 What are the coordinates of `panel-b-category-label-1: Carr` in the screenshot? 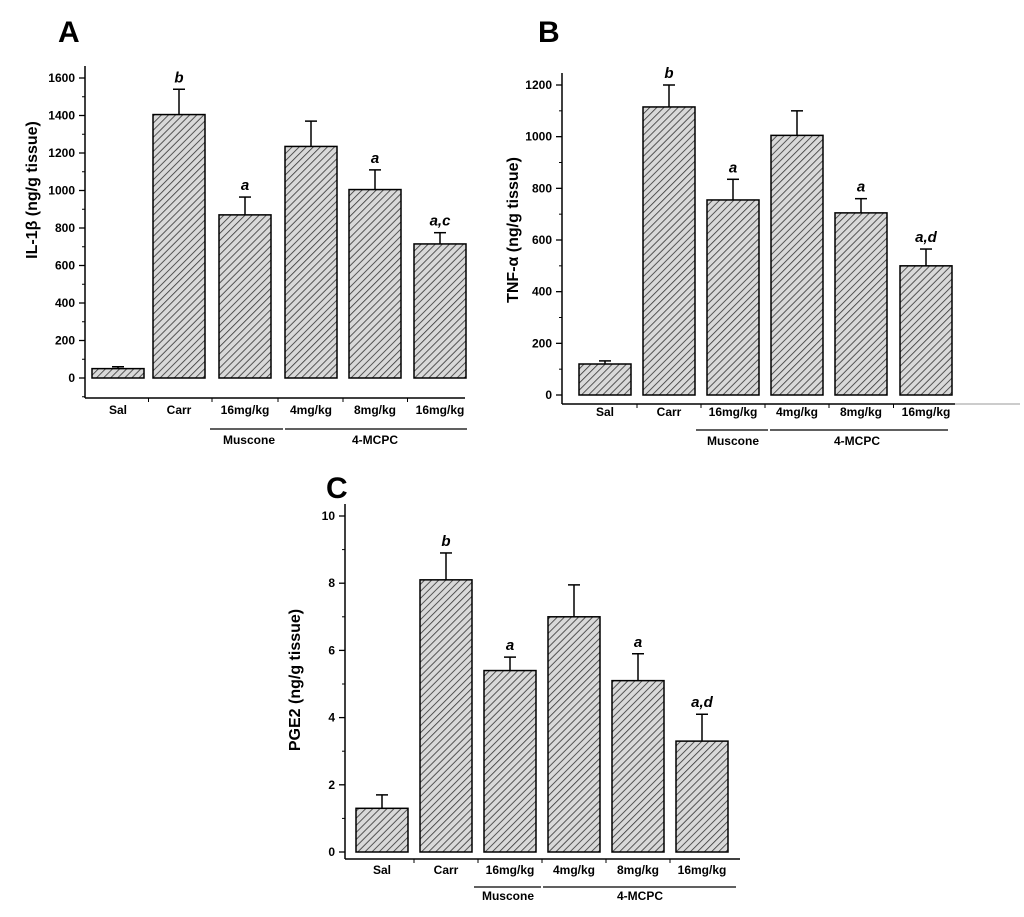 It's located at (669, 412).